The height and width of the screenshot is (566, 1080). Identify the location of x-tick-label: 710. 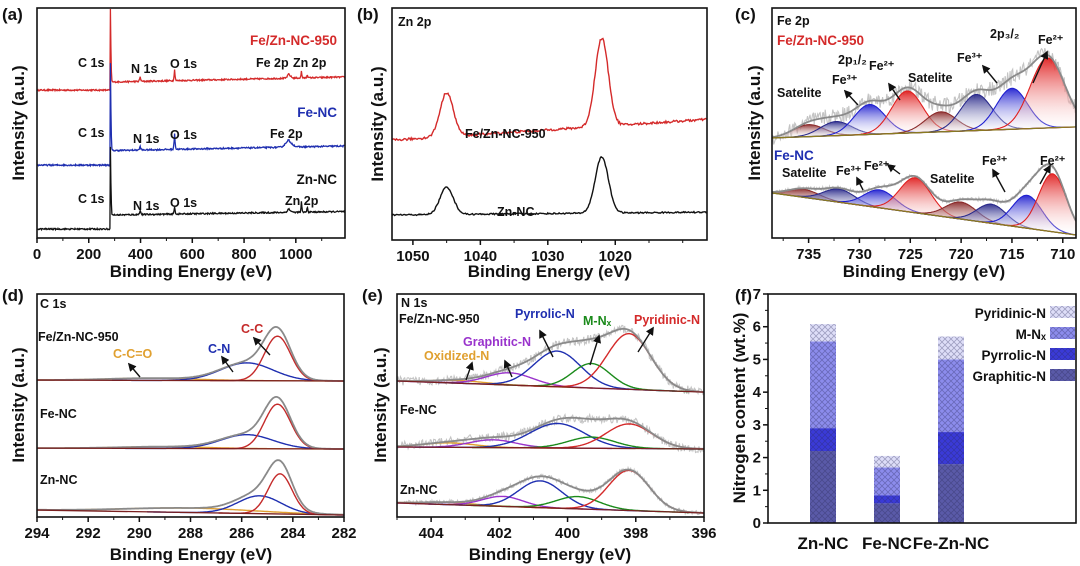
(1062, 254).